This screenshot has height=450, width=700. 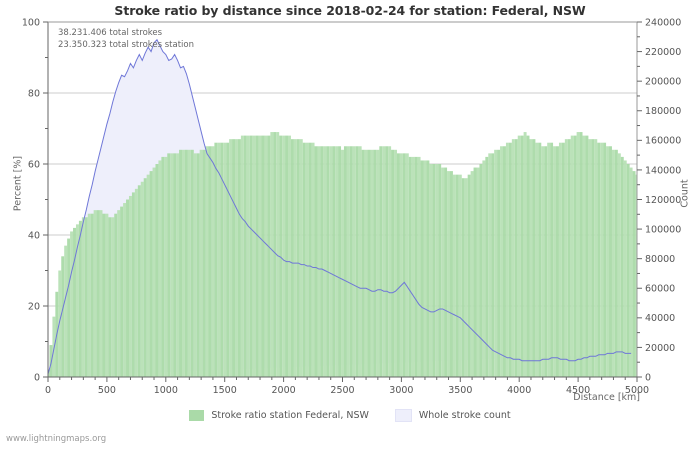 What do you see at coordinates (663, 200) in the screenshot?
I see `tick-label: 120000` at bounding box center [663, 200].